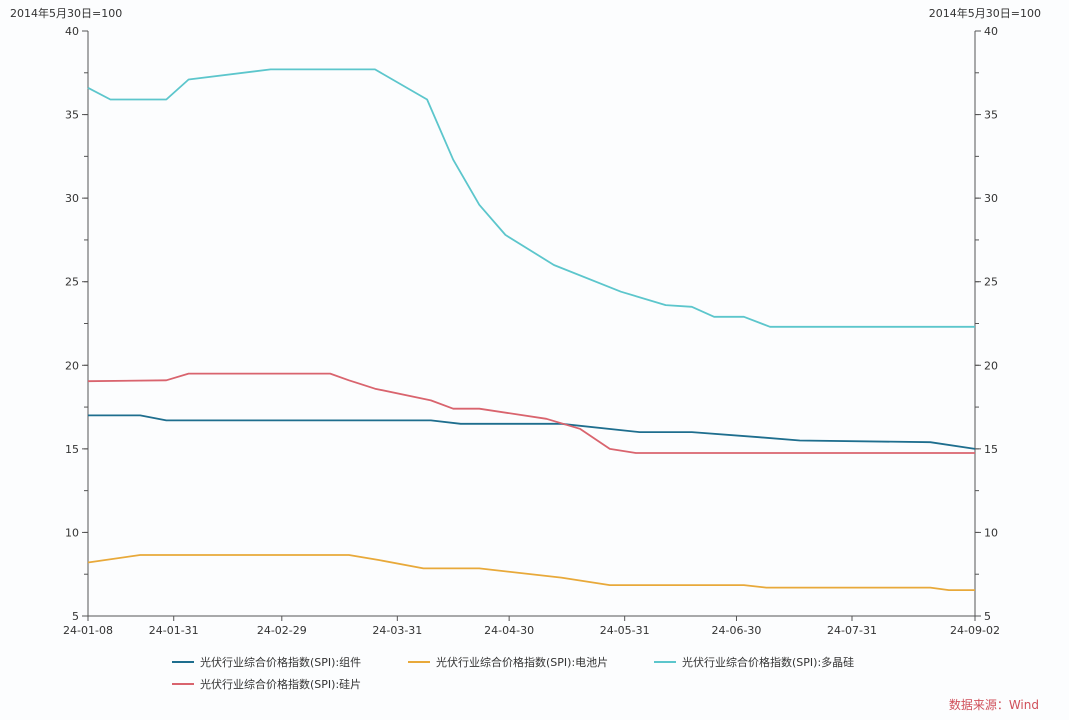  Describe the element at coordinates (991, 198) in the screenshot. I see `right-y-tick-label: 30` at that location.